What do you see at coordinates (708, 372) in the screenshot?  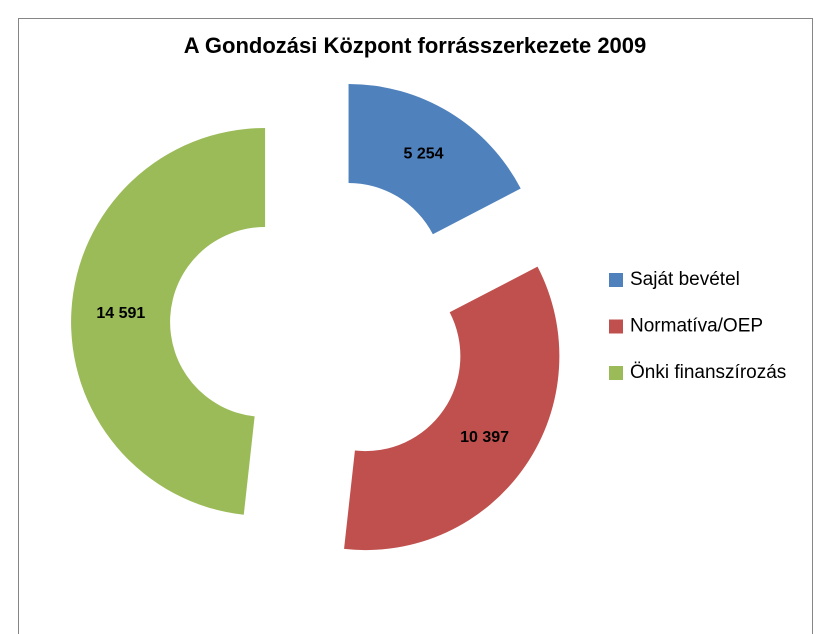 I see `legend-label: Önki finanszírozás` at bounding box center [708, 372].